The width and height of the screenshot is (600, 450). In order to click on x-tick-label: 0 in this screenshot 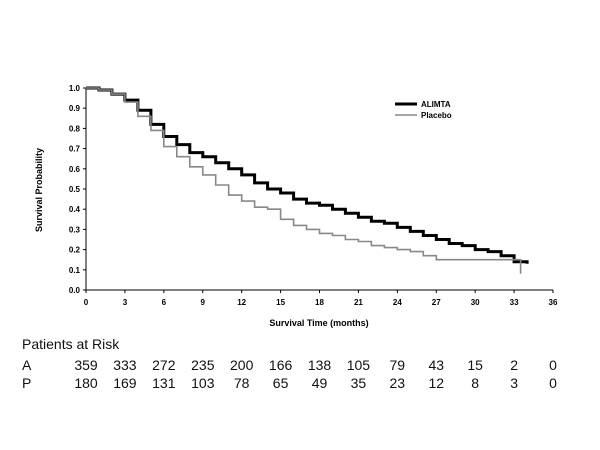, I will do `click(86, 302)`.